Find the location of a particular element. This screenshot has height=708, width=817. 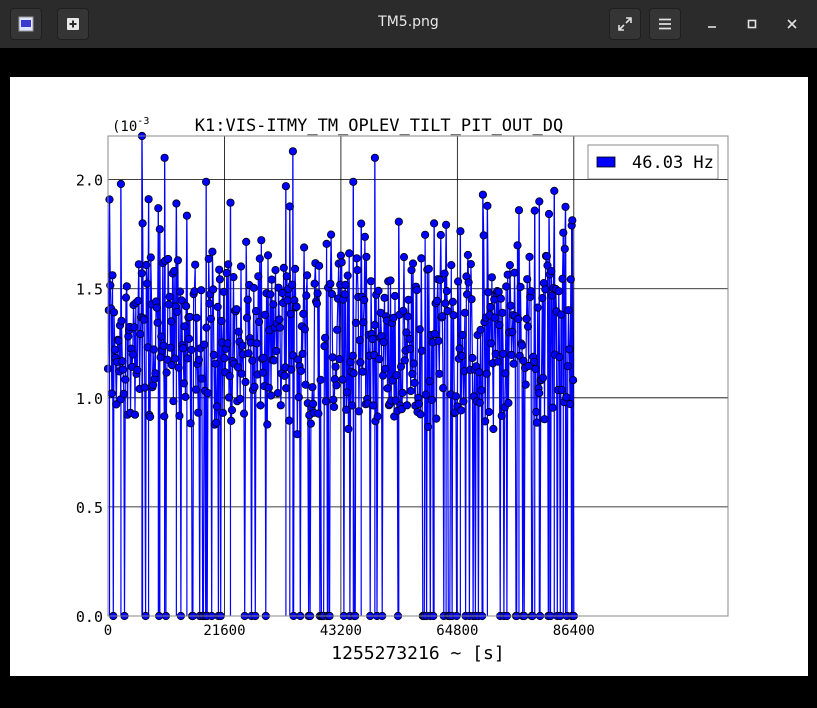

fullscreen-icon is located at coordinates (625, 24).